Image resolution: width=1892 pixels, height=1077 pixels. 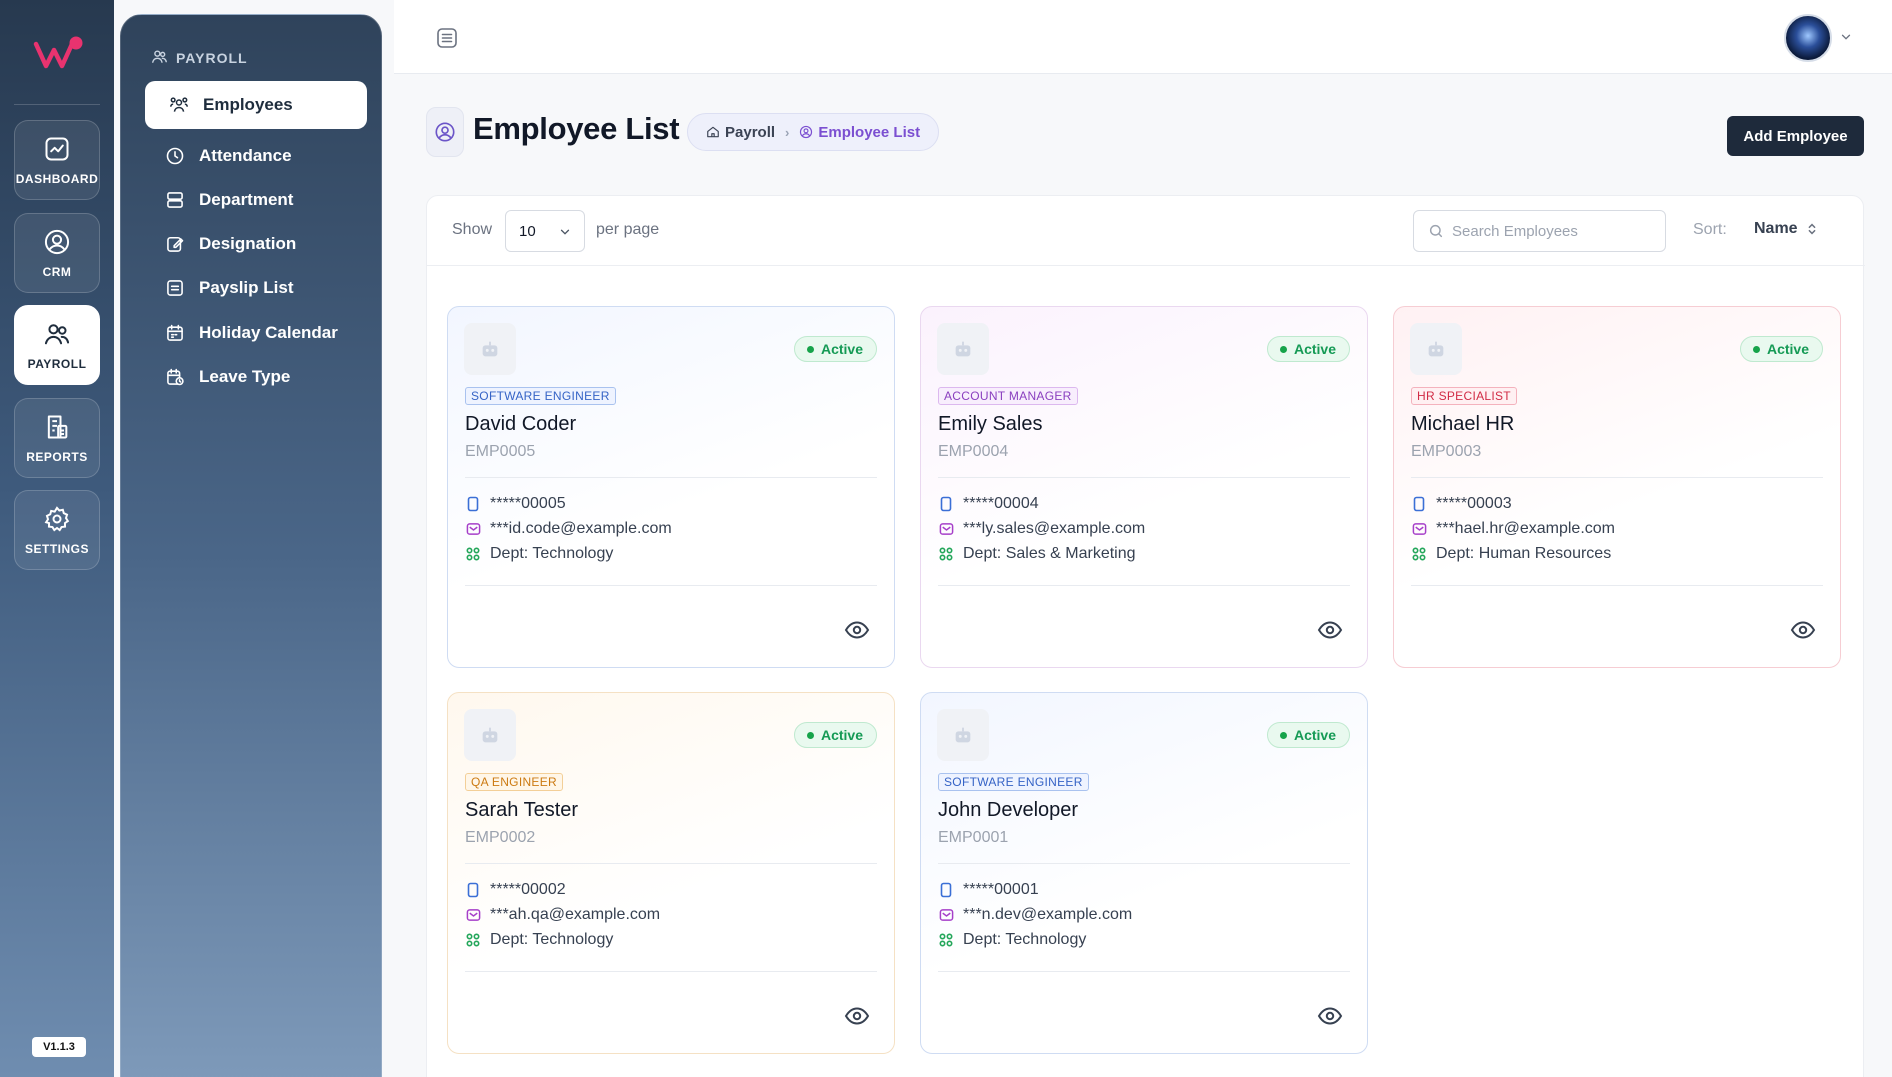 I want to click on user-avatar, so click(x=1808, y=38).